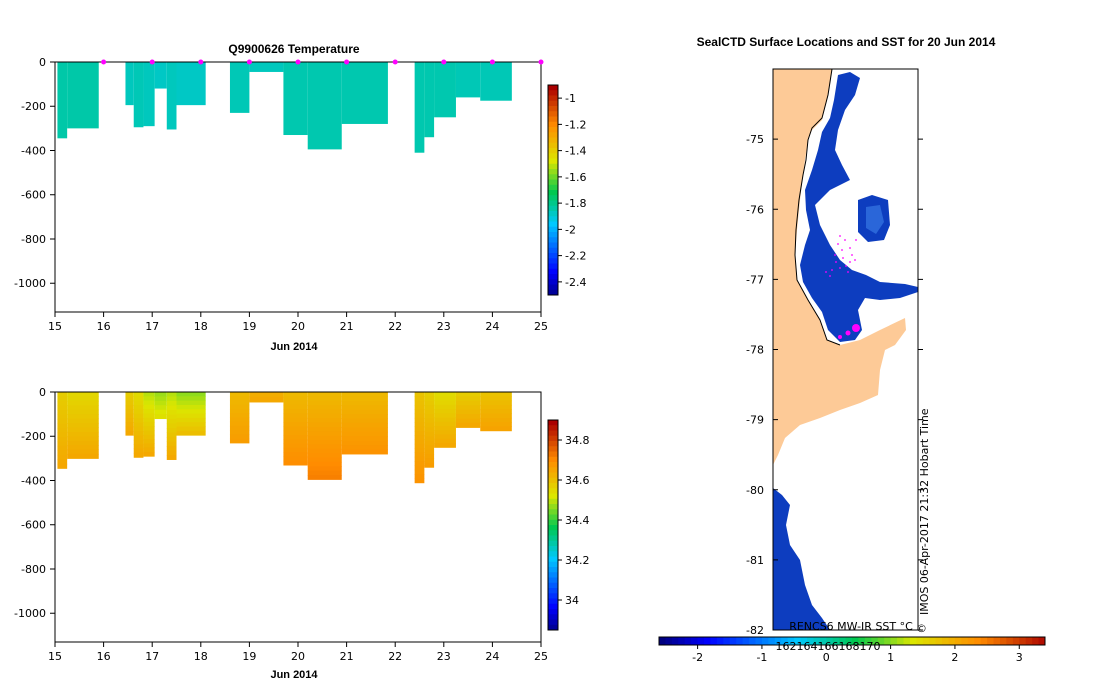 The width and height of the screenshot is (1099, 700). Describe the element at coordinates (856, 328) in the screenshot. I see `seal-location-cluster` at that location.